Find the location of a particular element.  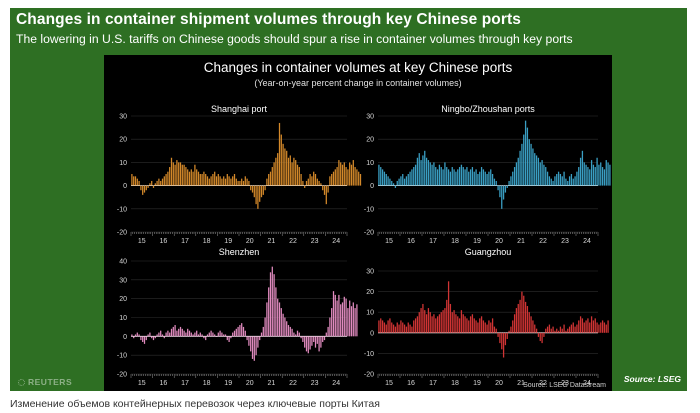

chart-1-xtick-label: 20 is located at coordinates (250, 241).